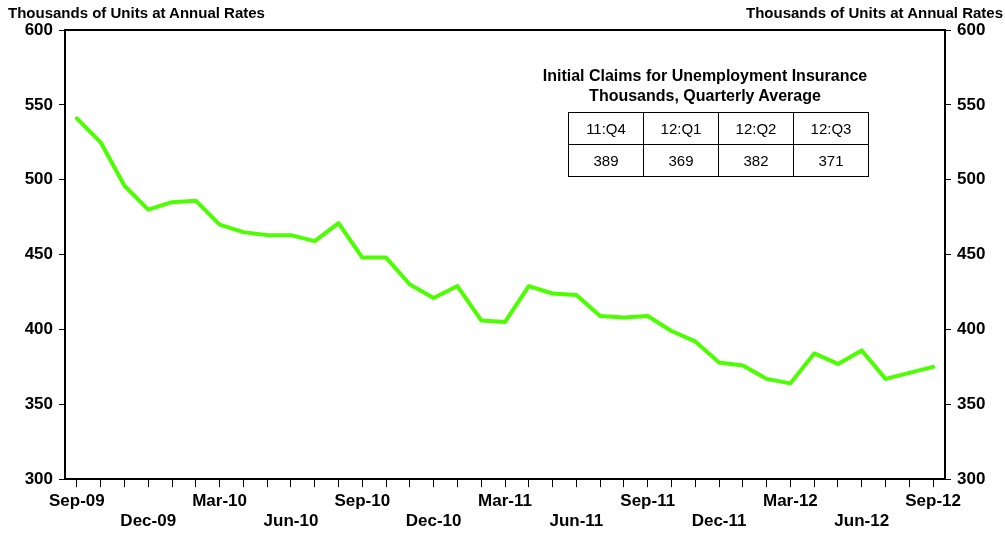 The width and height of the screenshot is (1005, 540). What do you see at coordinates (756, 160) in the screenshot?
I see `annotation: 382` at bounding box center [756, 160].